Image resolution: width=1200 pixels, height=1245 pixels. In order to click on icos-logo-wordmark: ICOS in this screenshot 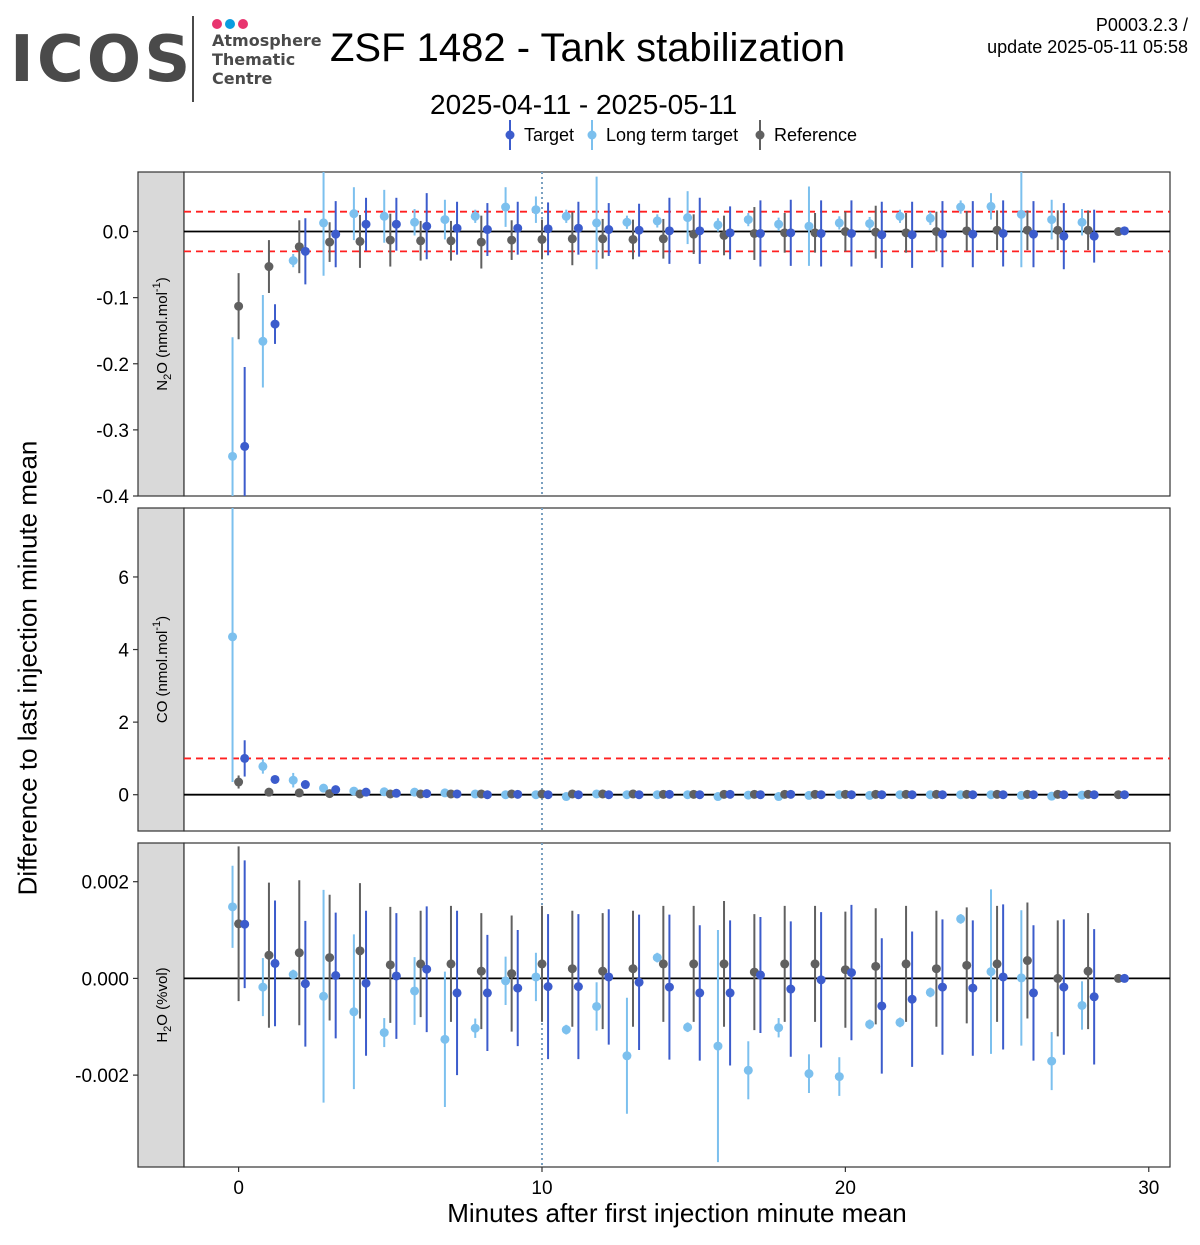, I will do `click(102, 60)`.